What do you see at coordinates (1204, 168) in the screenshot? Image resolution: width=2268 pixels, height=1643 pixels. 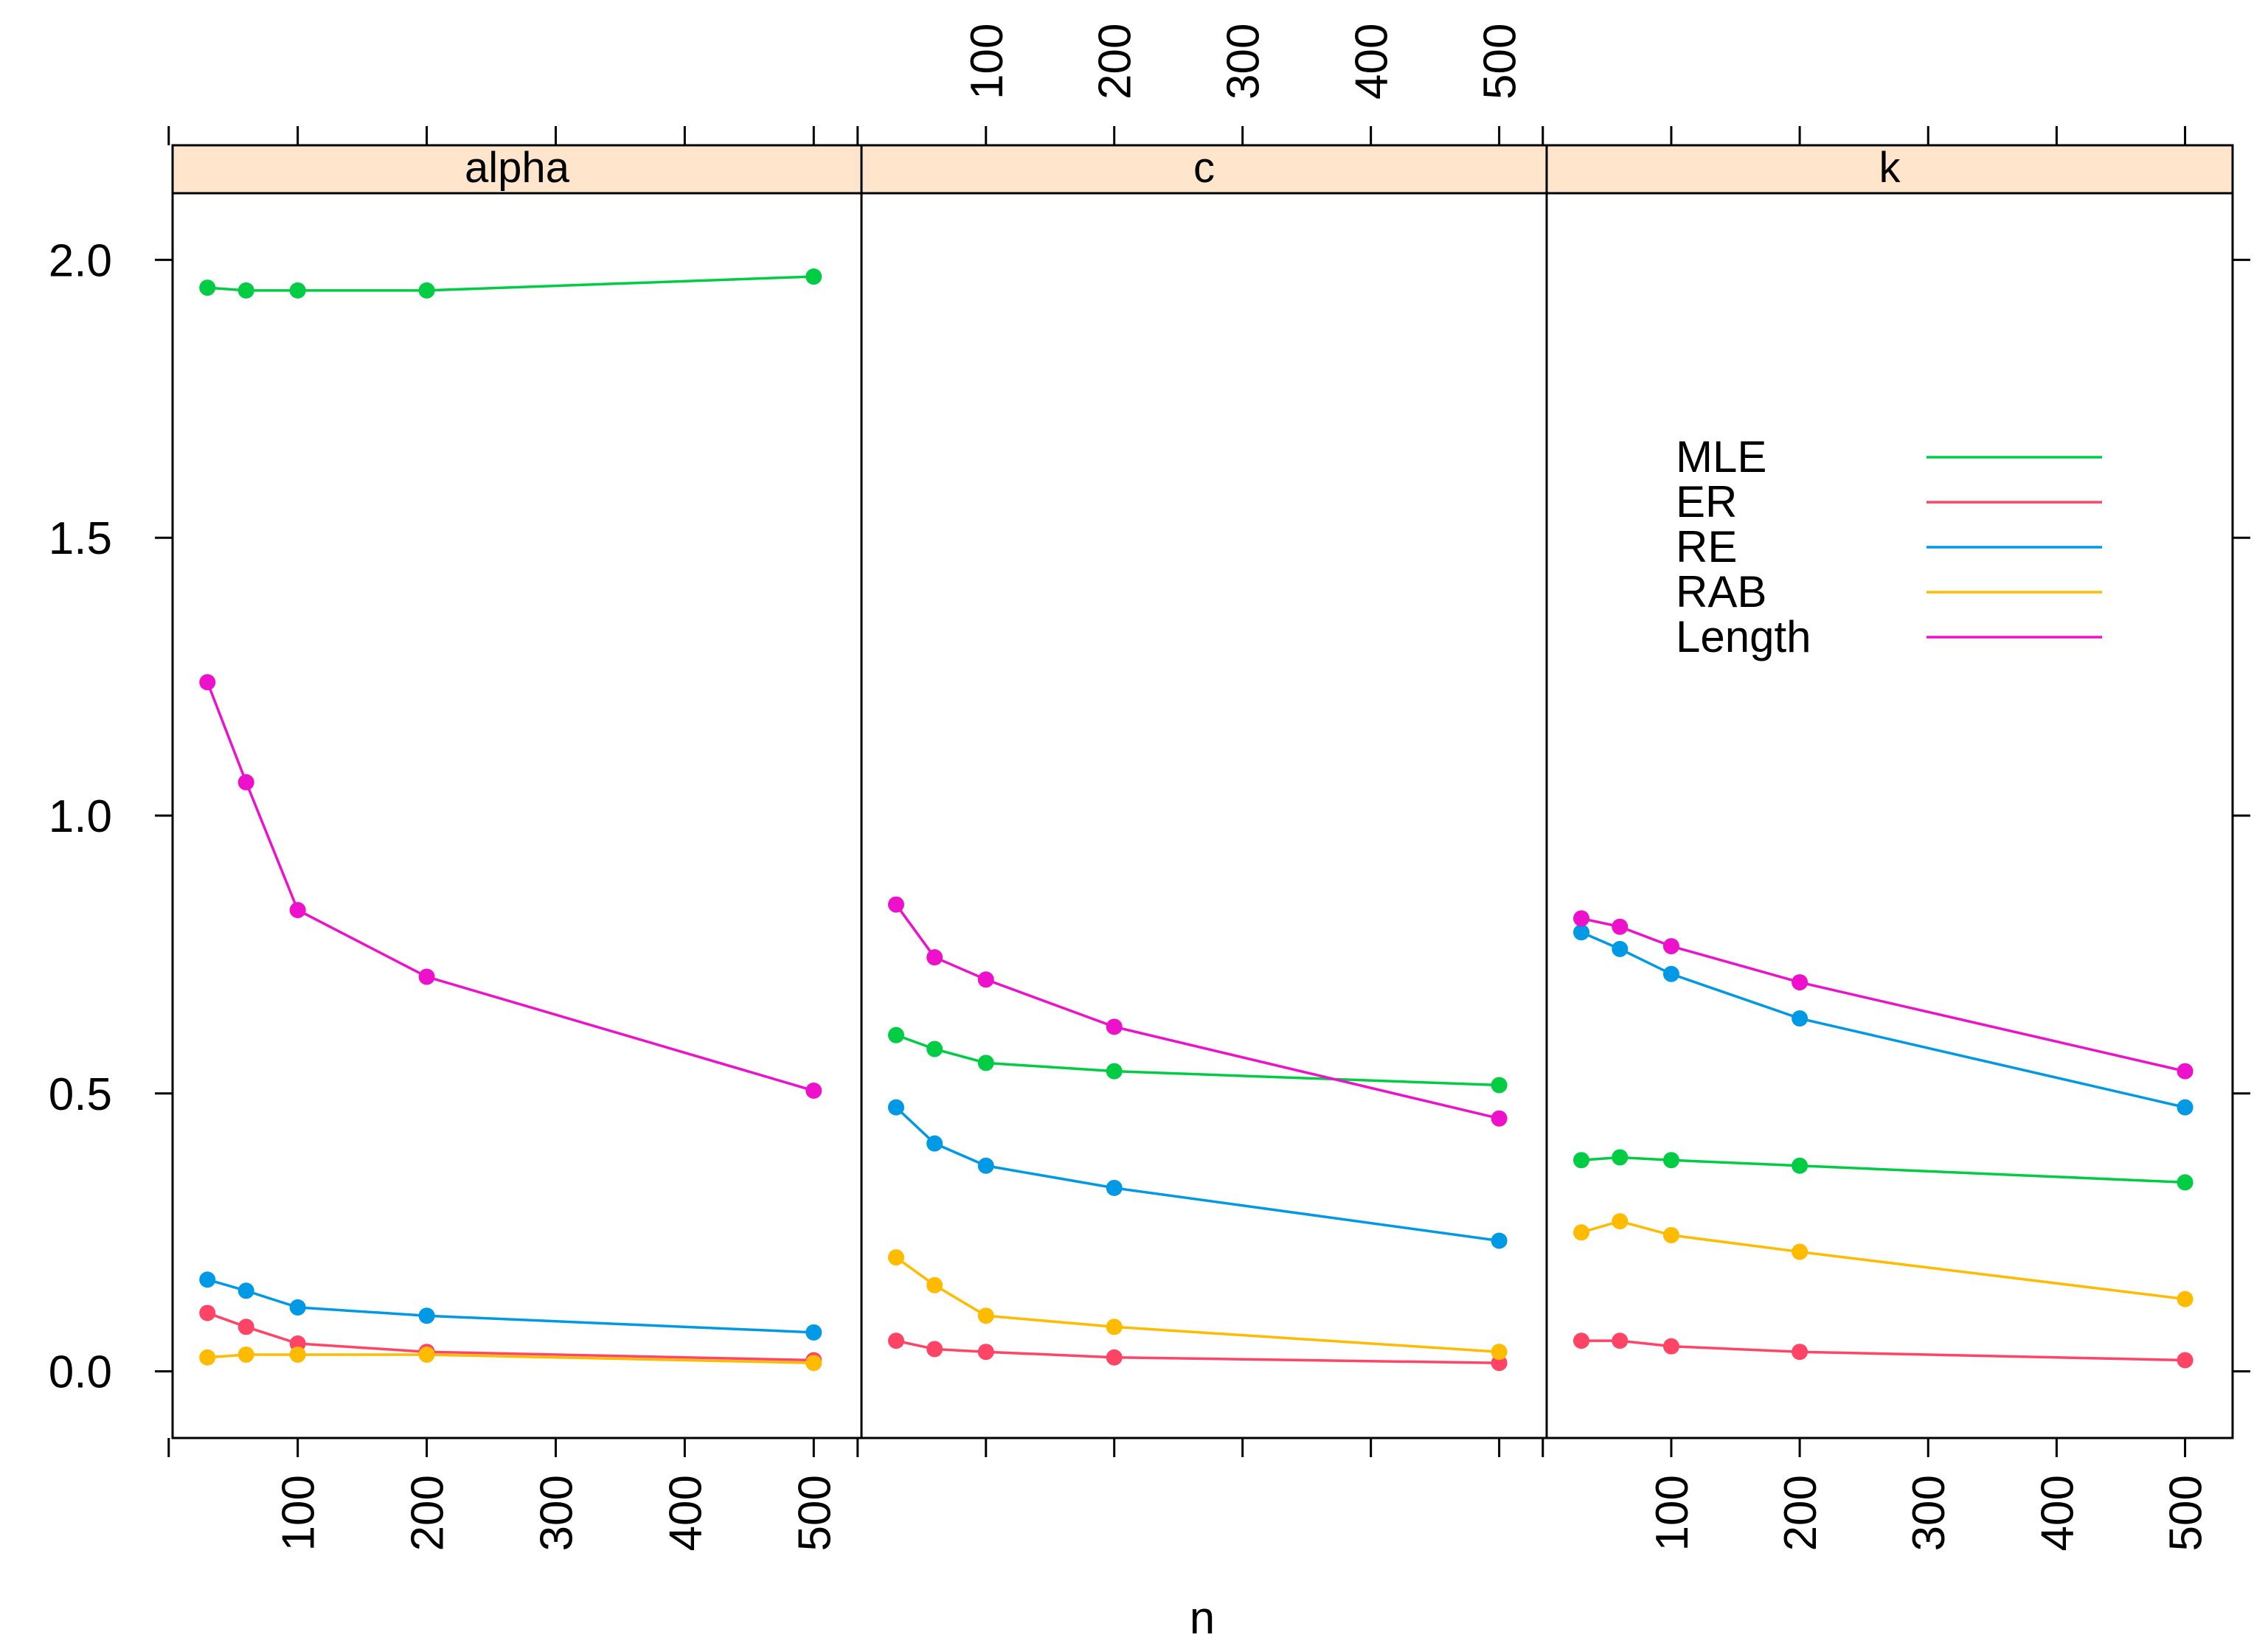 I see `panel-title-c: c` at bounding box center [1204, 168].